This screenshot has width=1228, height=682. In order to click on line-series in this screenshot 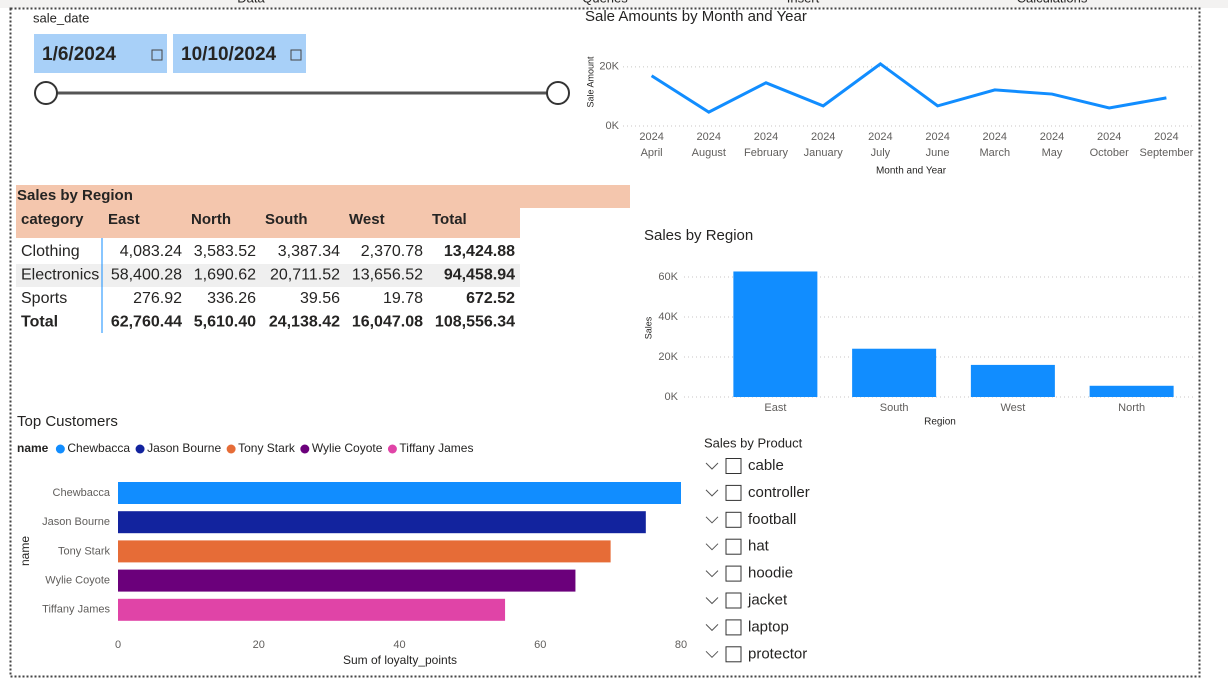, I will do `click(908, 88)`.